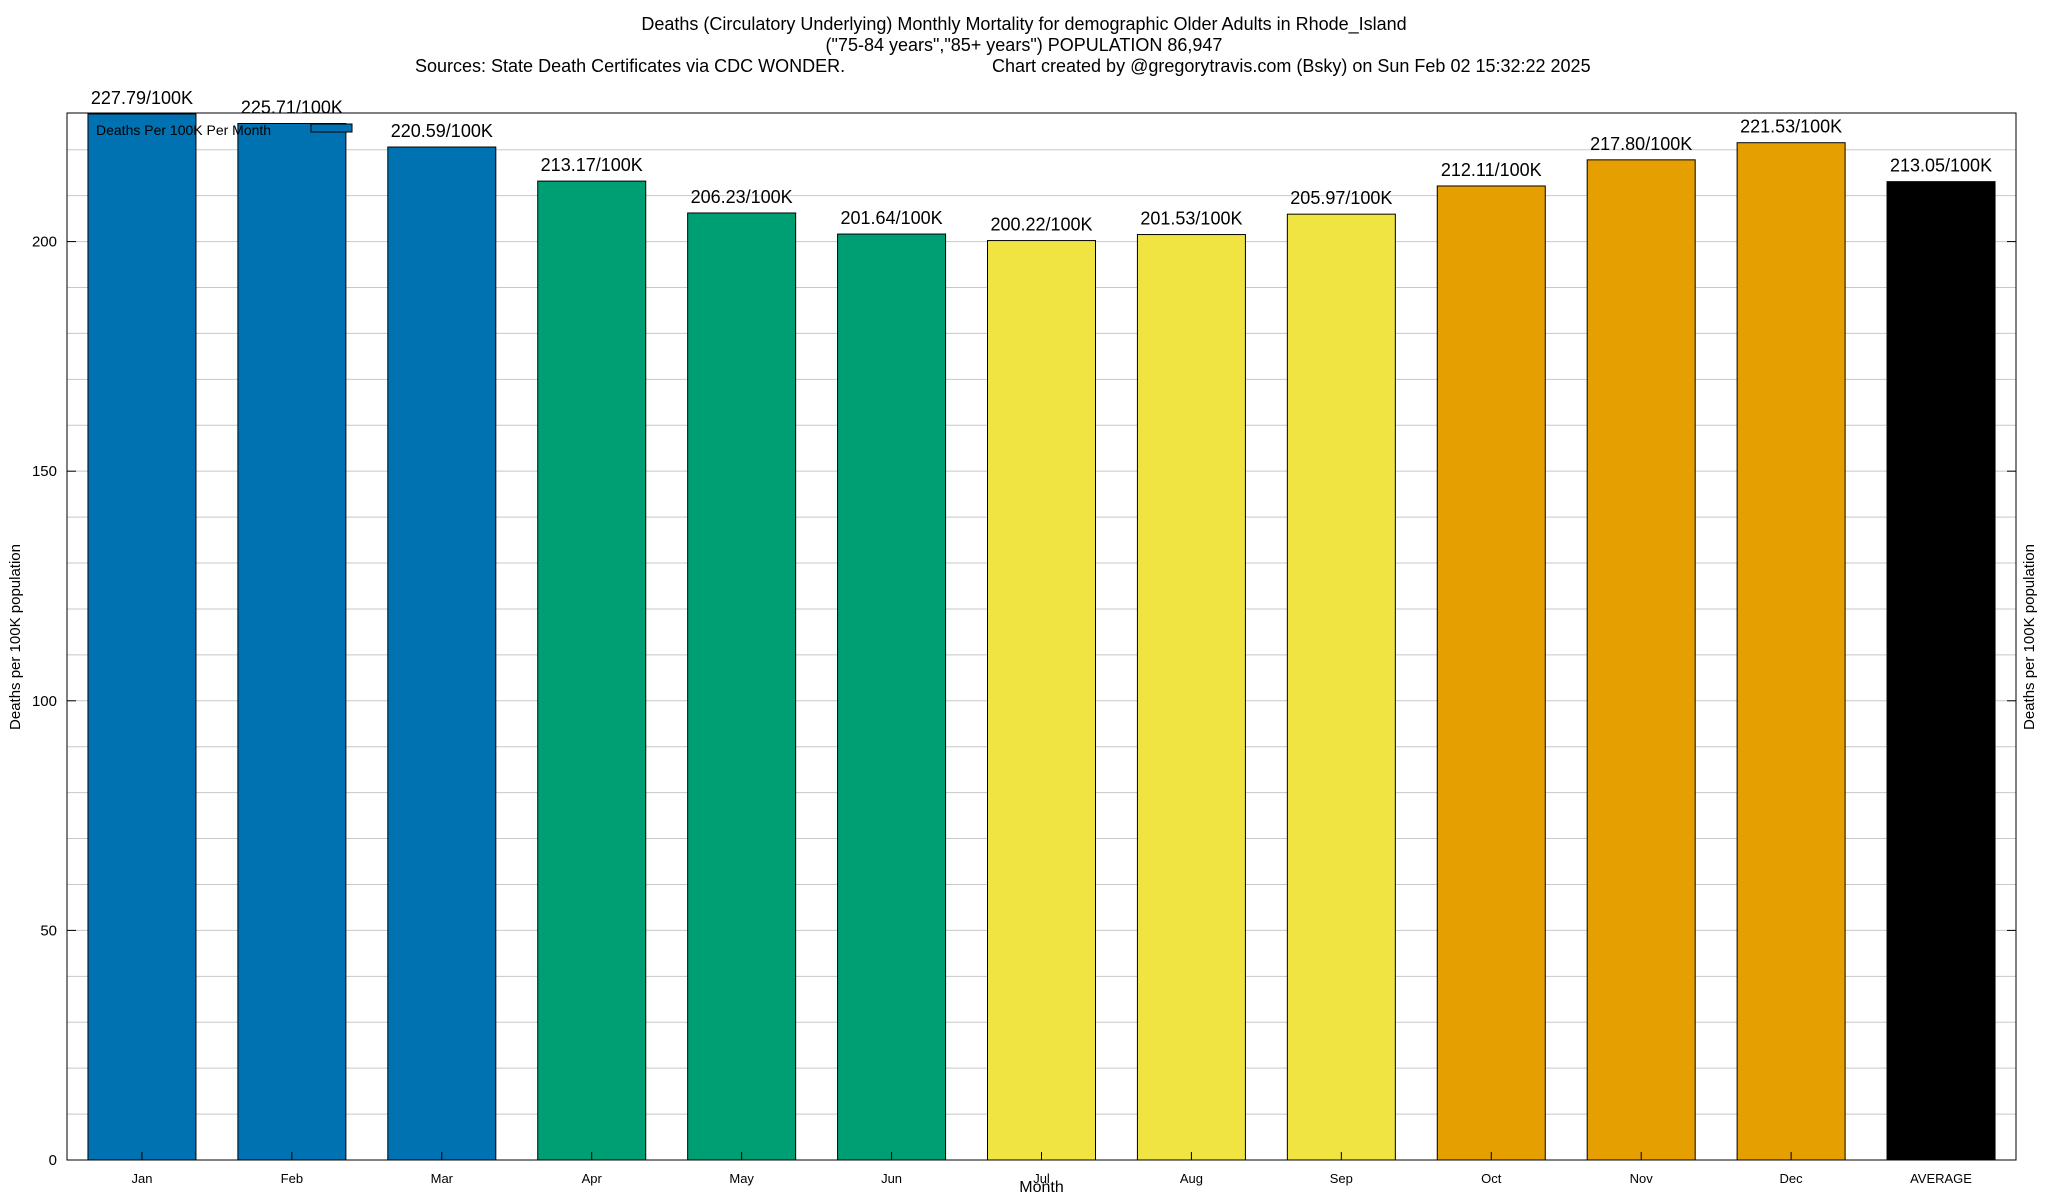  What do you see at coordinates (44, 242) in the screenshot?
I see `y-tick-label: 200` at bounding box center [44, 242].